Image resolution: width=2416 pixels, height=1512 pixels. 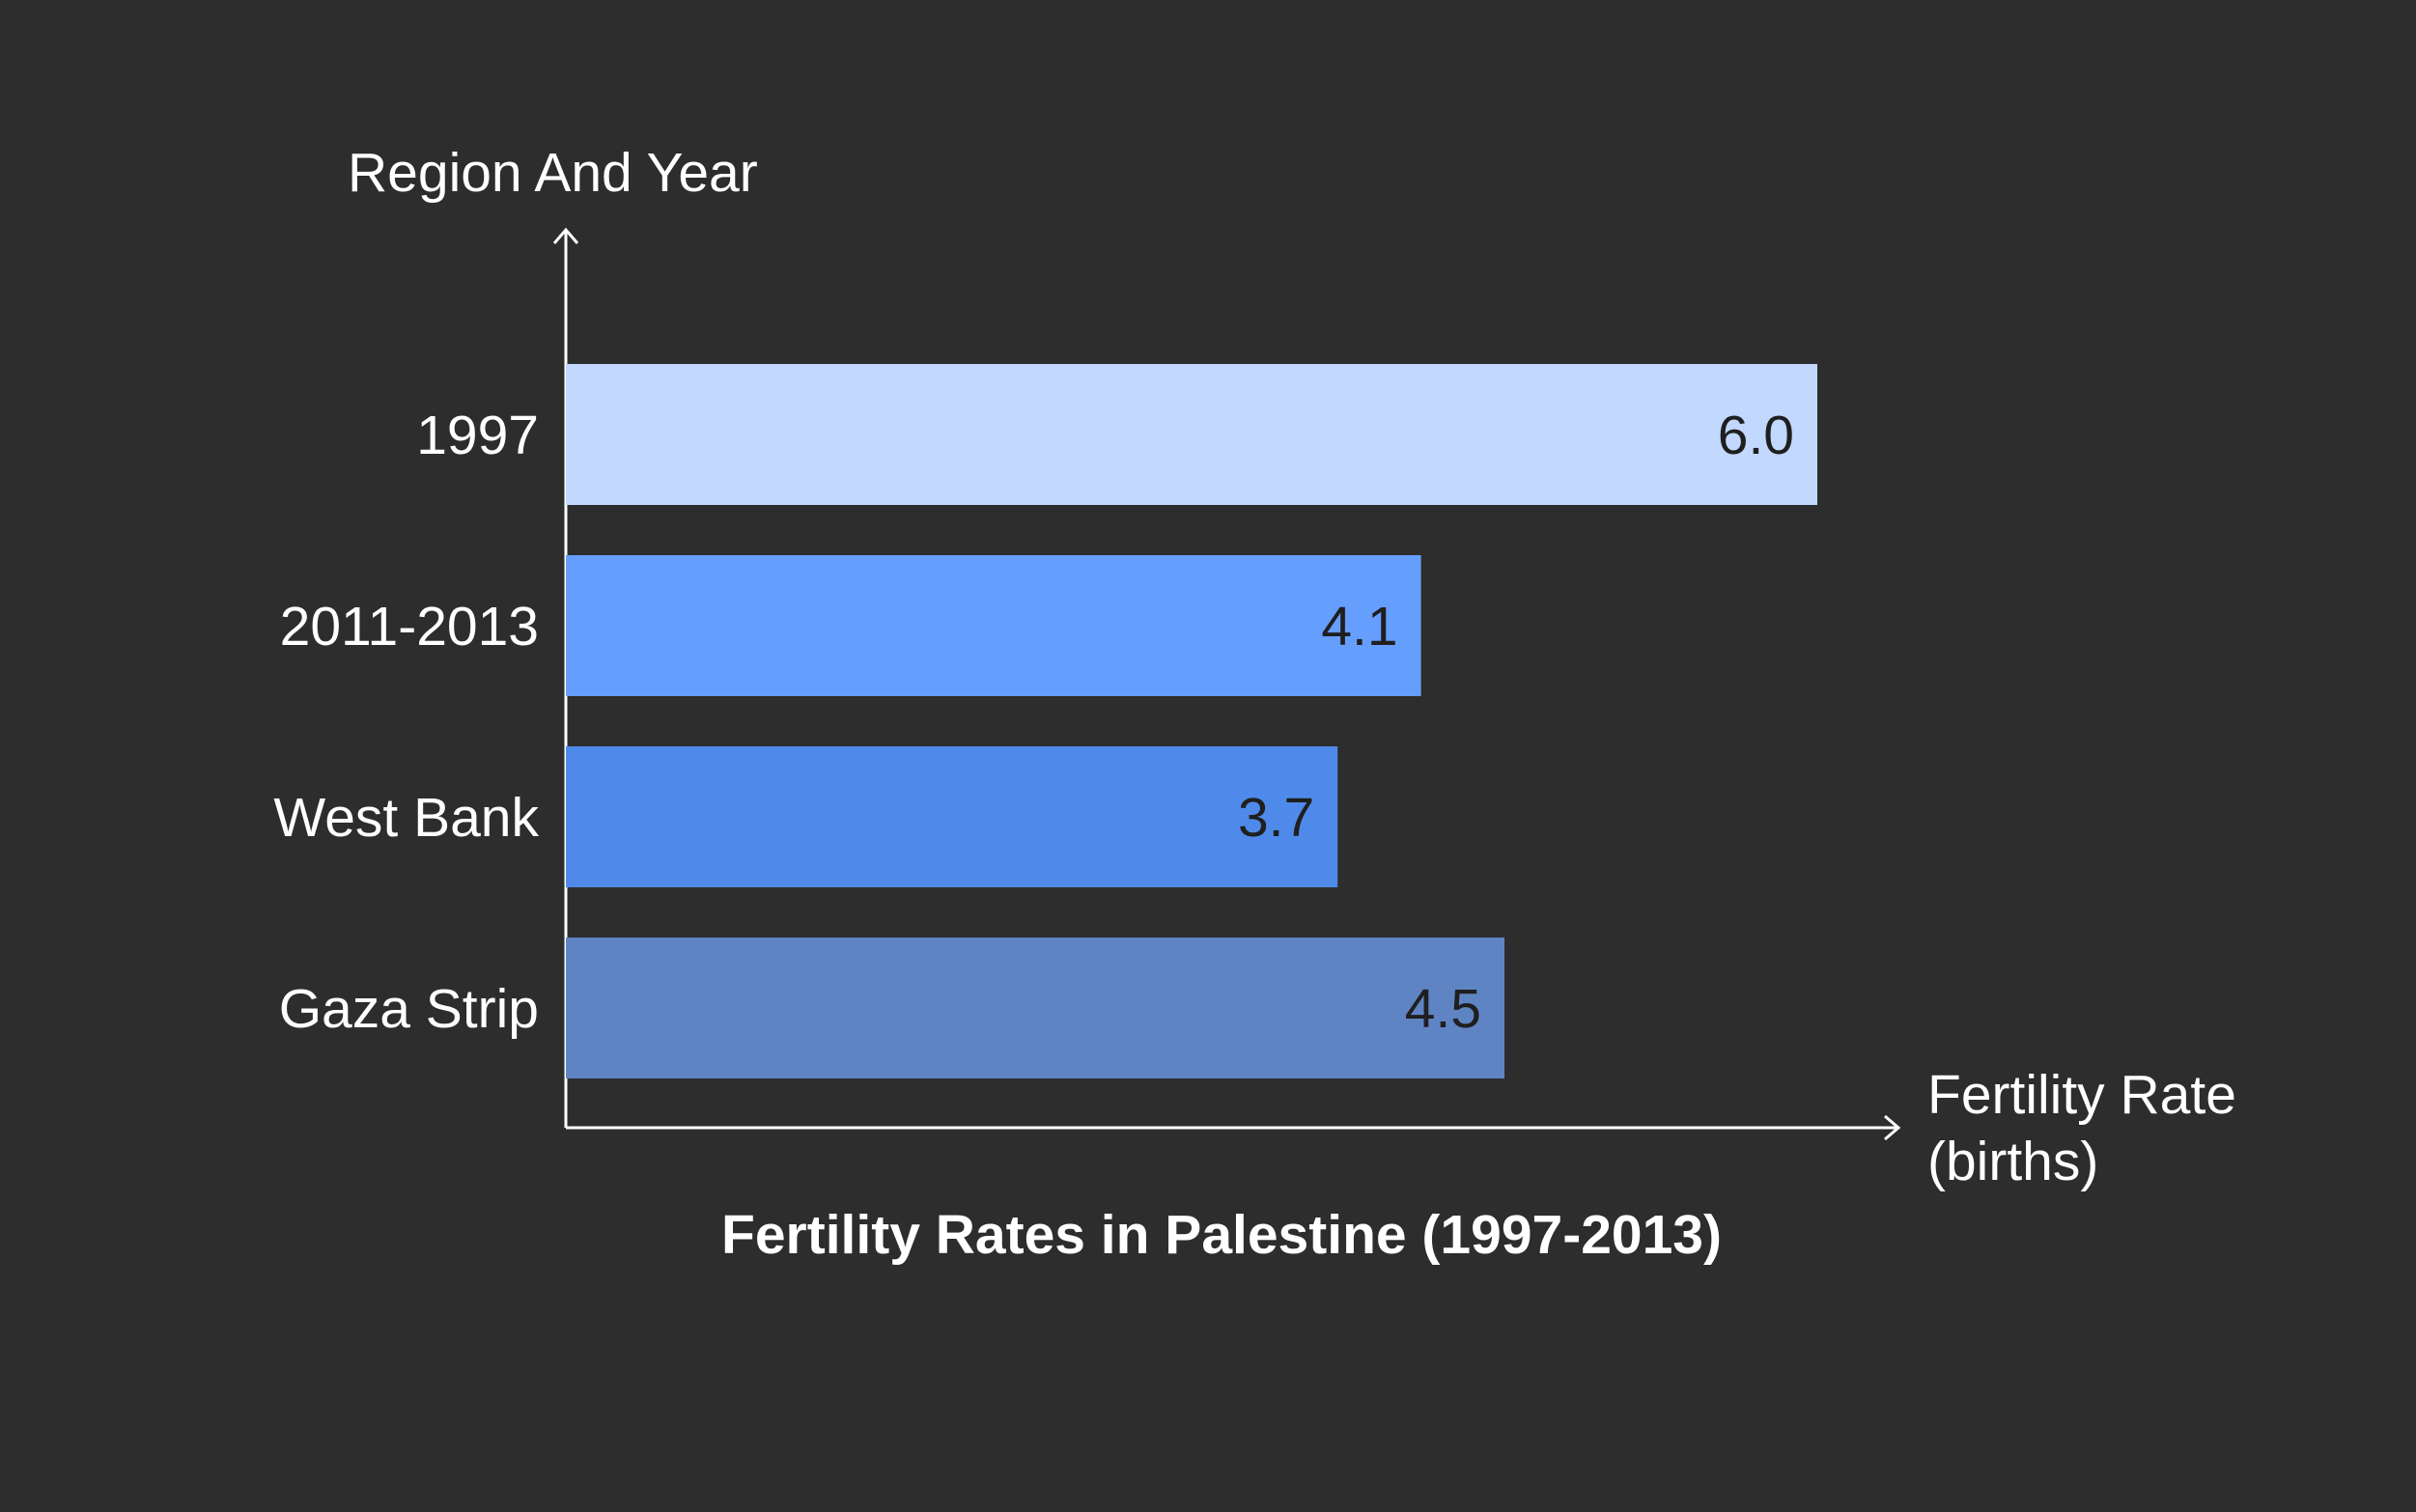 I want to click on category-label-3: Gaza Strip, so click(x=409, y=1009).